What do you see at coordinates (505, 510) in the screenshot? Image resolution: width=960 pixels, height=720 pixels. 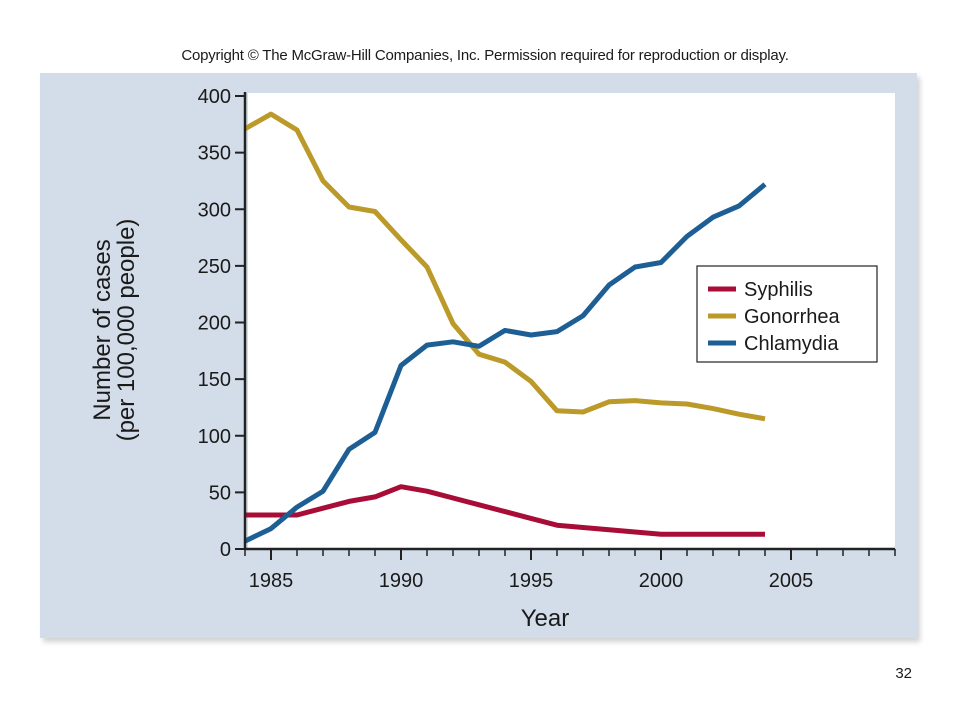 I see `series-line-syphilis` at bounding box center [505, 510].